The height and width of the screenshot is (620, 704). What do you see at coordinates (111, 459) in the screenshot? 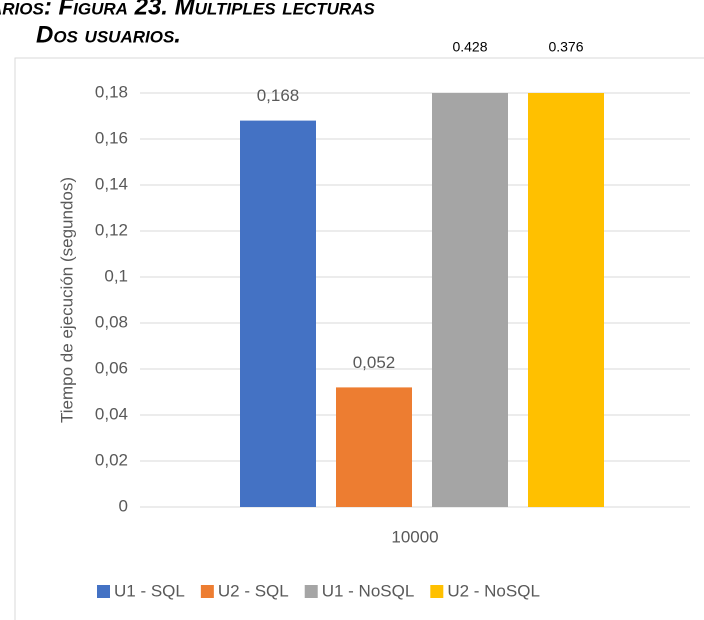
I see `y-tick-label: 0,02` at bounding box center [111, 459].